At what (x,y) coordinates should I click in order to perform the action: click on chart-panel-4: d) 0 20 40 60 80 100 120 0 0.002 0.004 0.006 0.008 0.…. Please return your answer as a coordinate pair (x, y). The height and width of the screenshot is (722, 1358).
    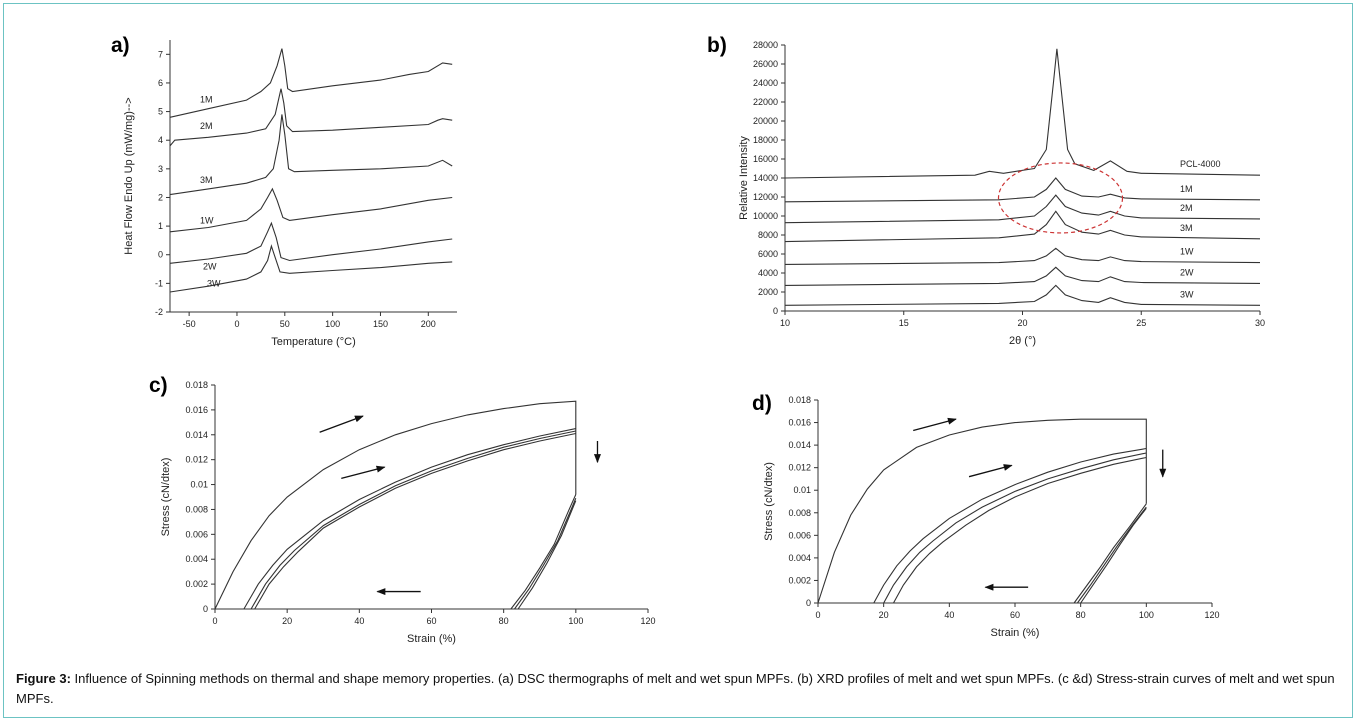
    Looking at the image, I should click on (986, 515).